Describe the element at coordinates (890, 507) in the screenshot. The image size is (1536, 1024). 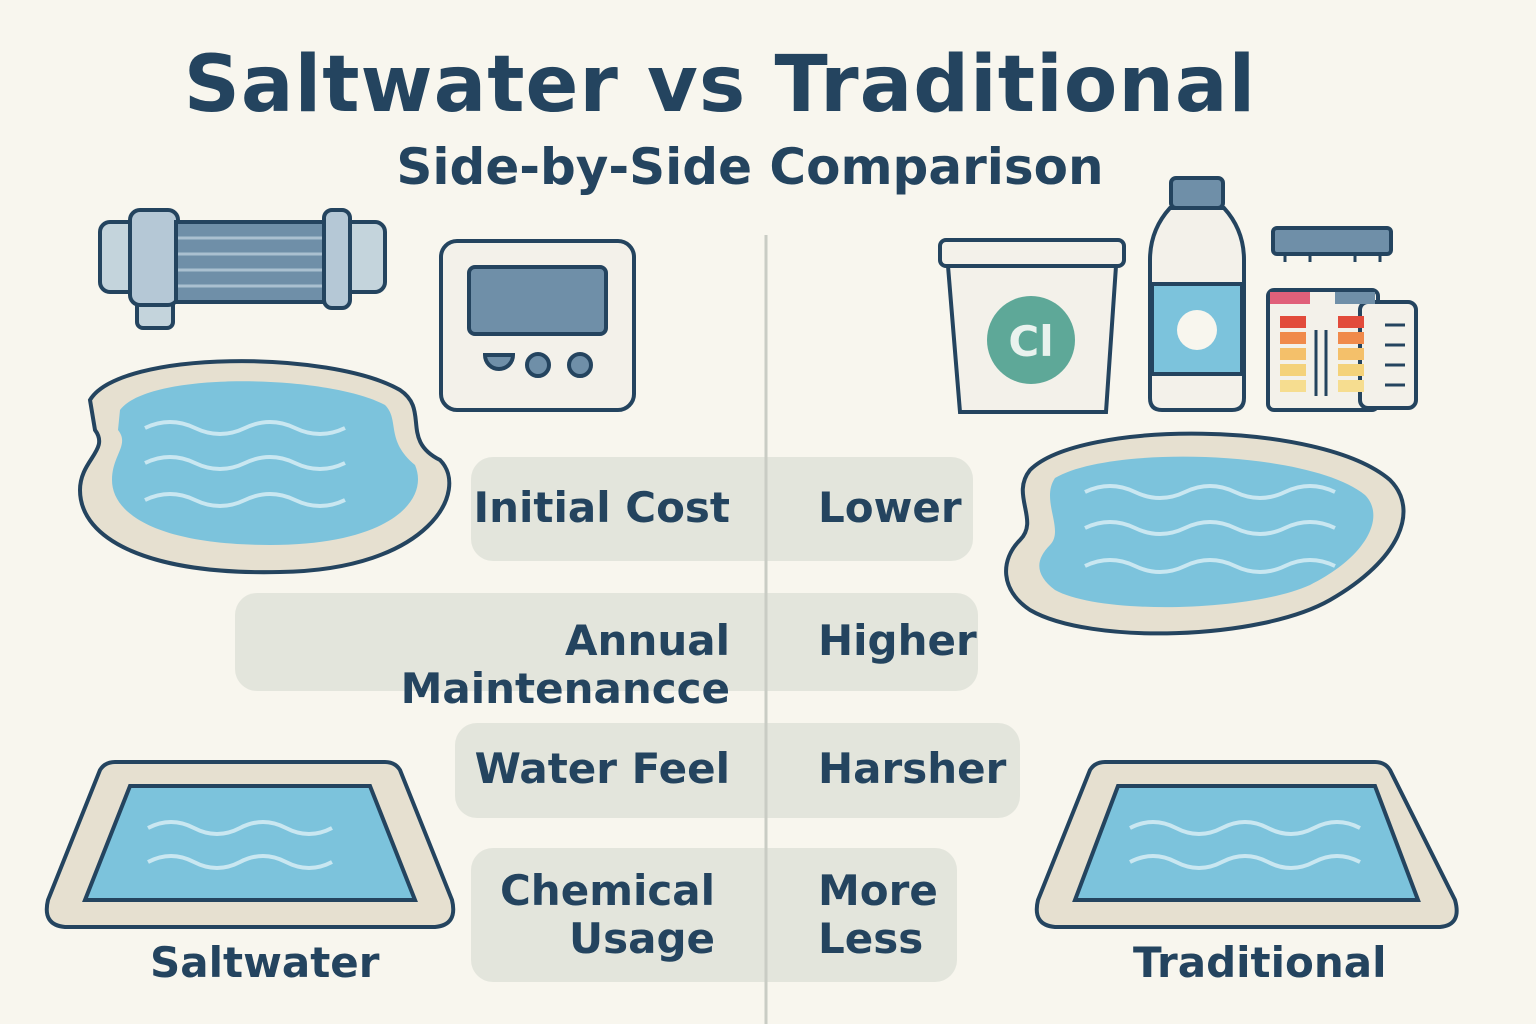
I see `row-value: Lower` at that location.